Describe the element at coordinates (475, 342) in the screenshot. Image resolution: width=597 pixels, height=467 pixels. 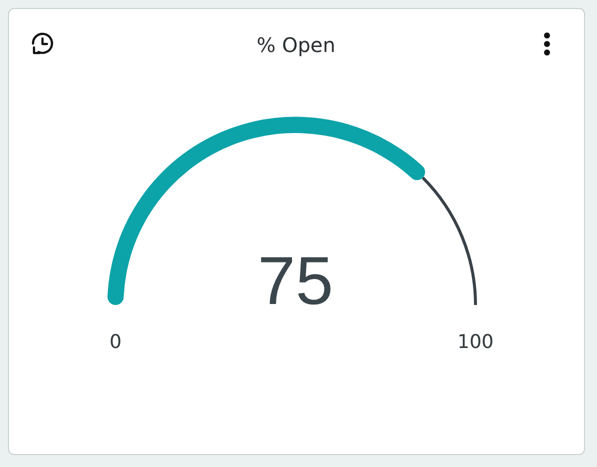
I see `text: 100` at that location.